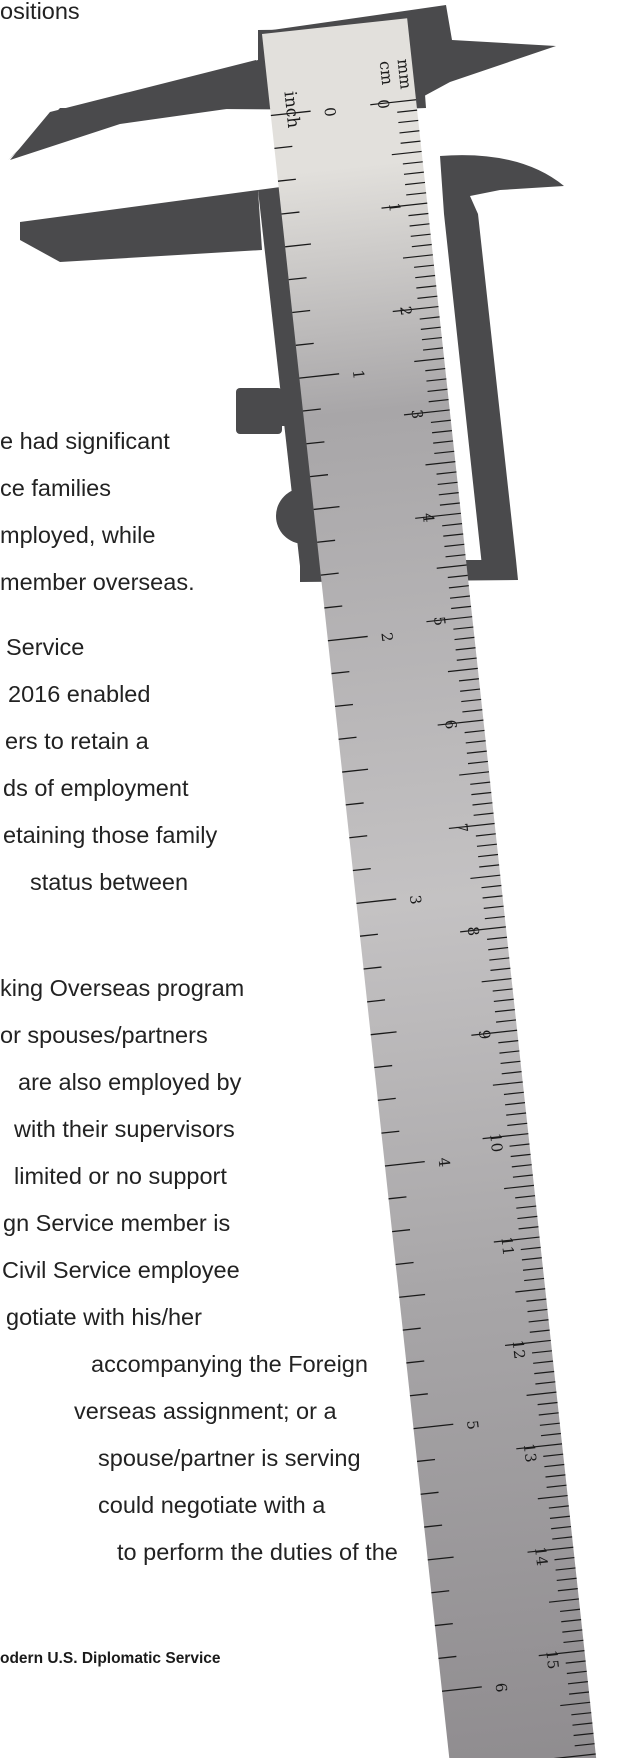 The image size is (640, 1758). I want to click on text-line: with their supervisors, so click(124, 1129).